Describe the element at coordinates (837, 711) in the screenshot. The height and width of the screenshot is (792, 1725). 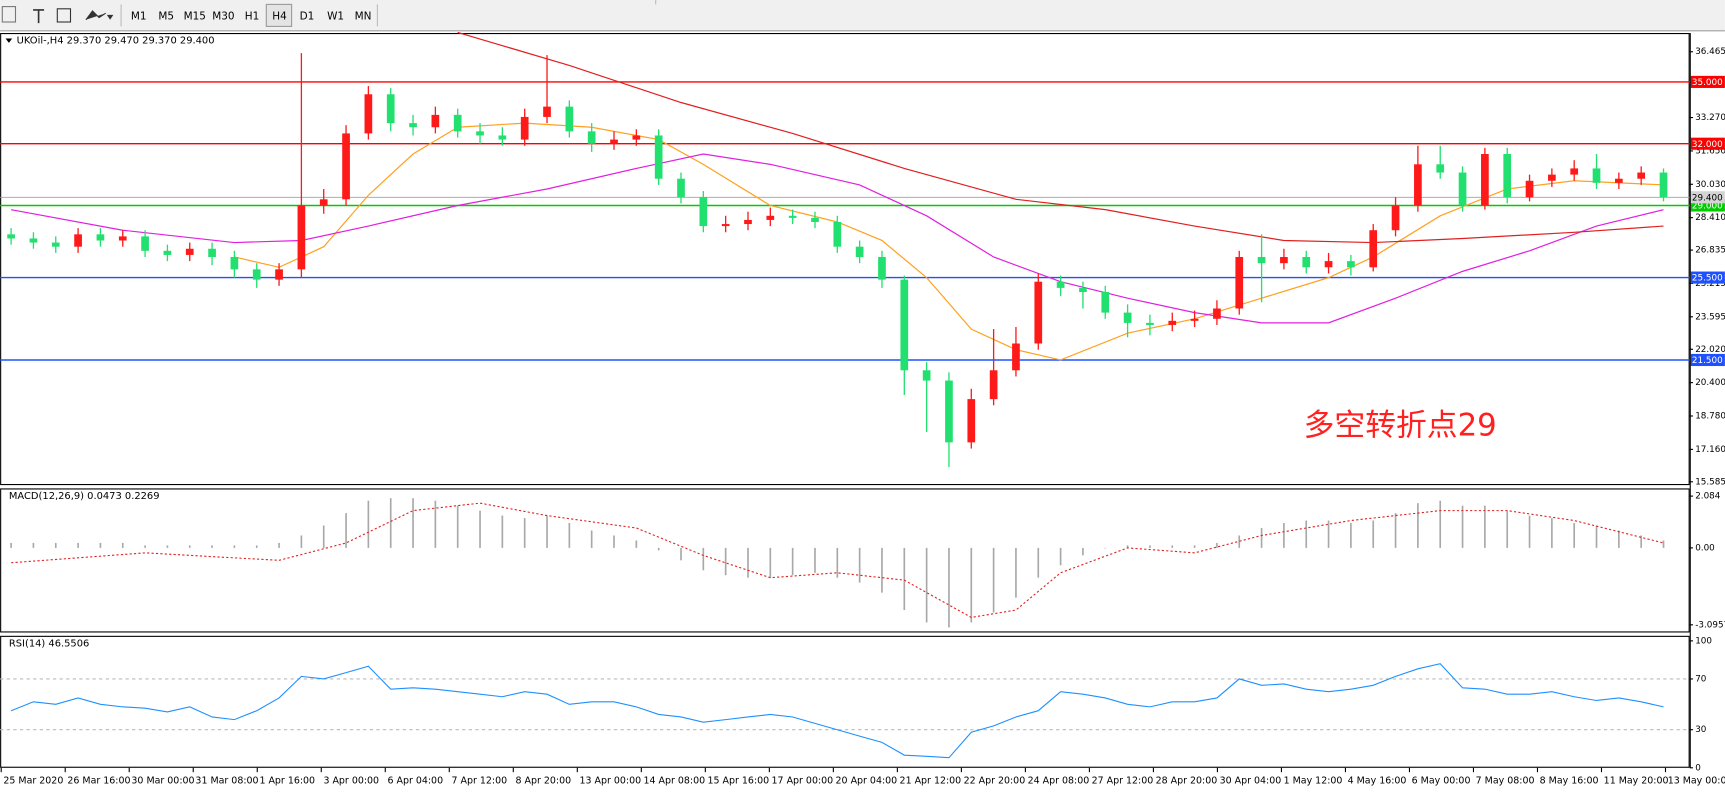
I see `rsi-line` at that location.